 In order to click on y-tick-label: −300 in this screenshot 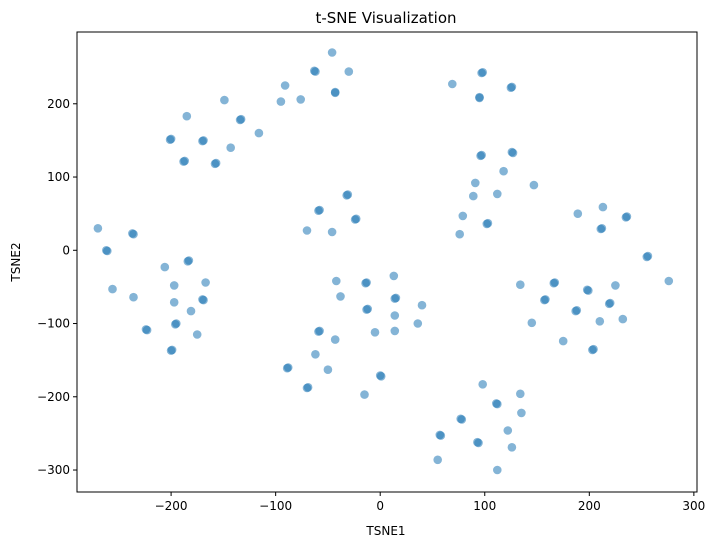, I will do `click(53, 470)`.